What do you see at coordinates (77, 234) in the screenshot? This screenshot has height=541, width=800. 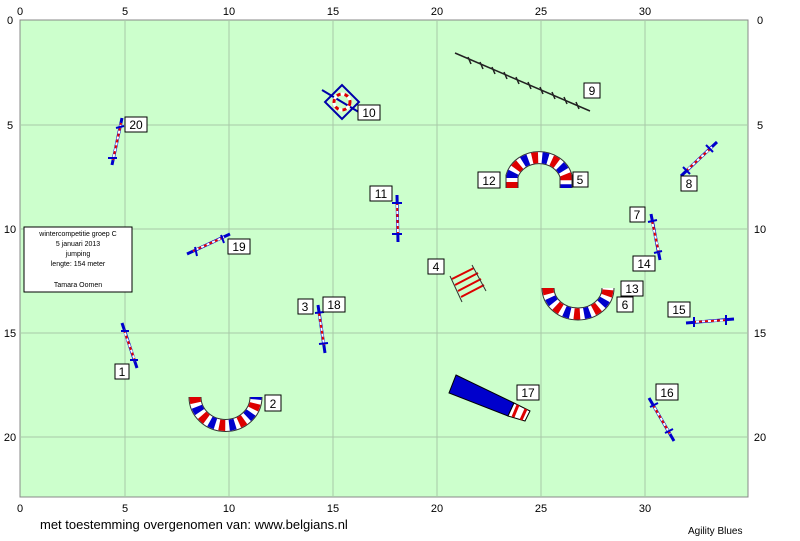 I see `info-title: wintercompetitie groep C` at bounding box center [77, 234].